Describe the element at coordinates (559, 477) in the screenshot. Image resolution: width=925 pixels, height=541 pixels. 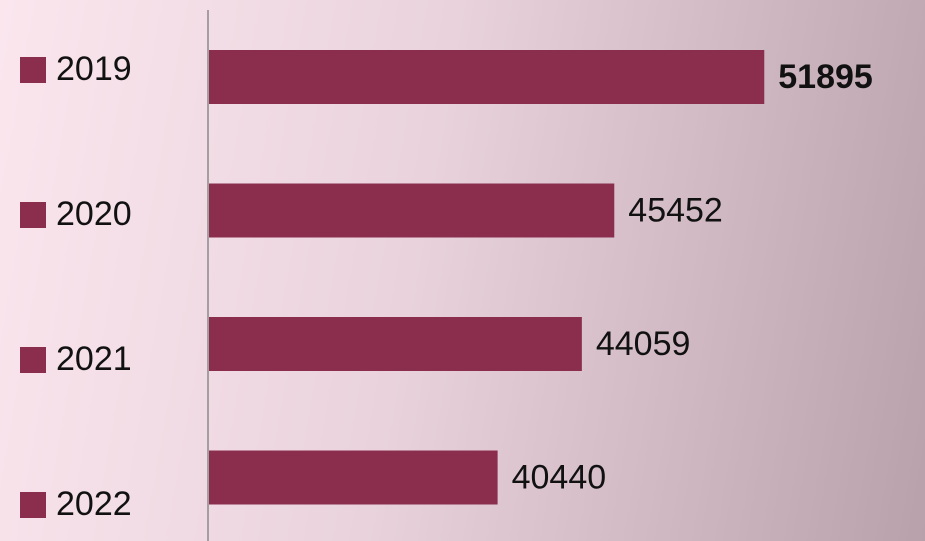
I see `data-label: 40440` at that location.